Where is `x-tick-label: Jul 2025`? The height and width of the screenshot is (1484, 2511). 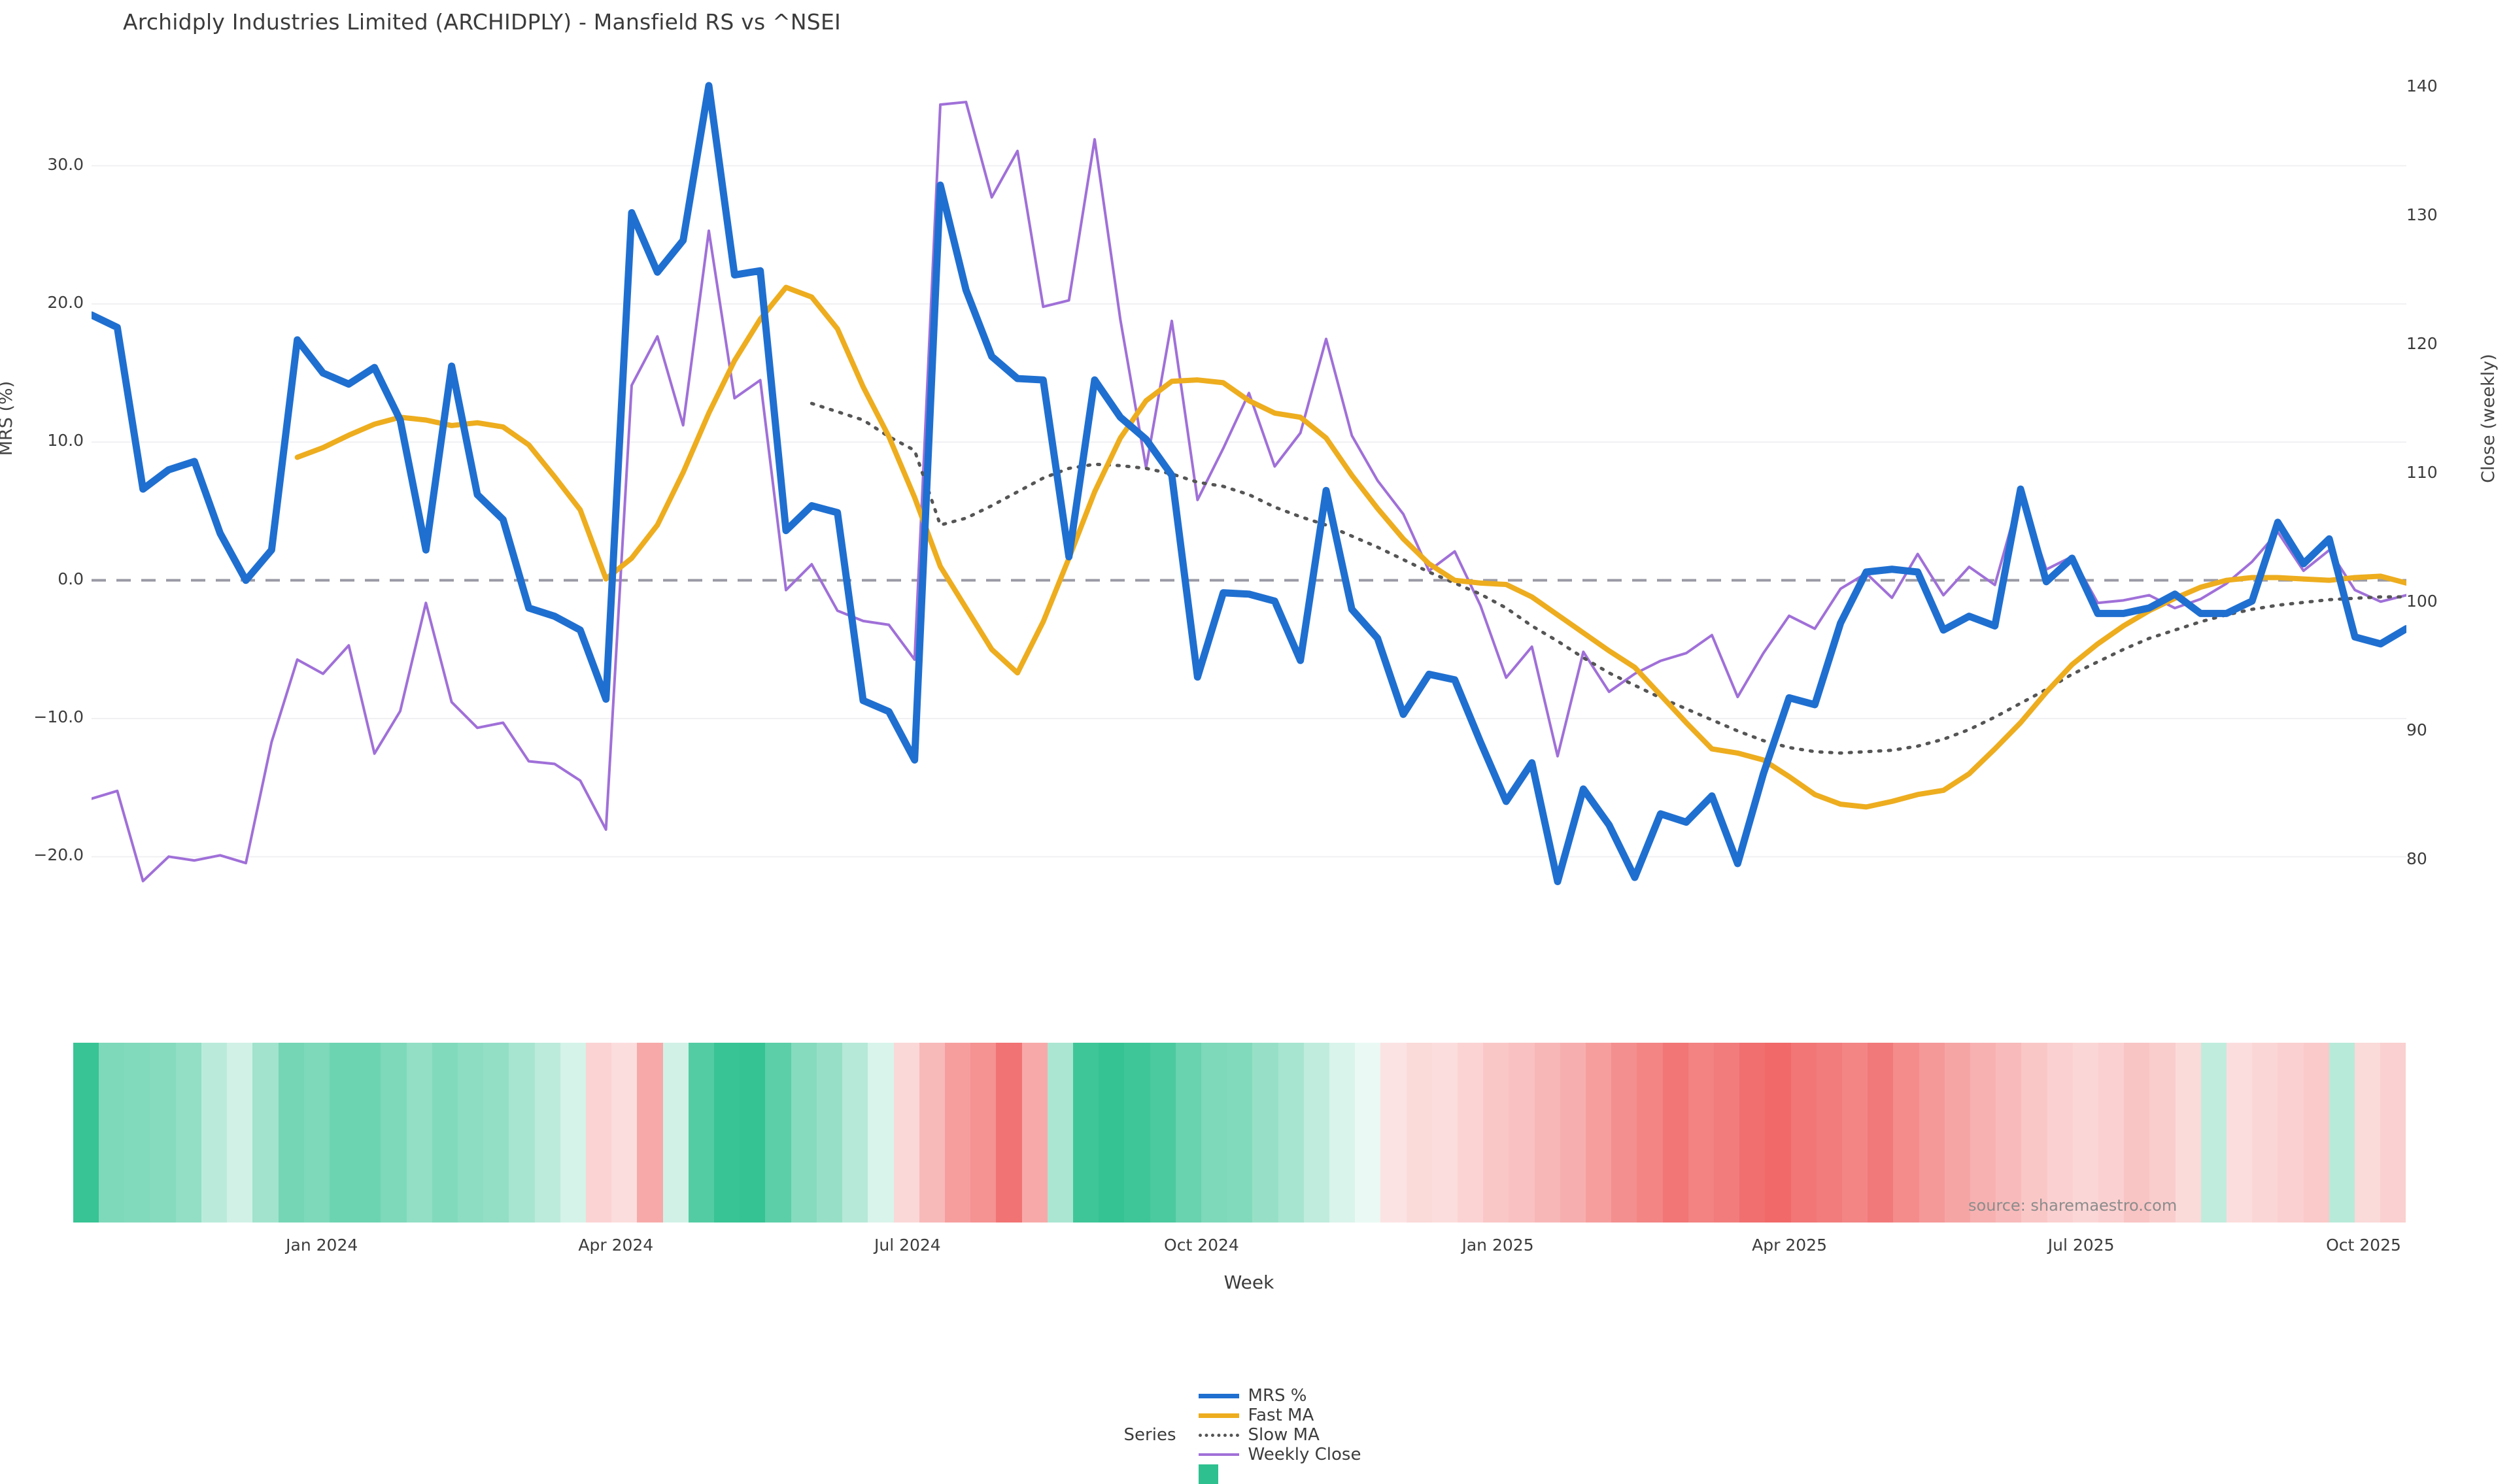
x-tick-label: Jul 2025 is located at coordinates (2081, 1245).